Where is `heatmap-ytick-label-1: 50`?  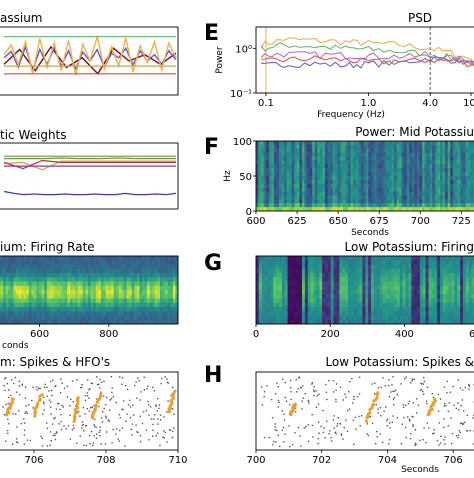
heatmap-ytick-label-1: 50 is located at coordinates (245, 177).